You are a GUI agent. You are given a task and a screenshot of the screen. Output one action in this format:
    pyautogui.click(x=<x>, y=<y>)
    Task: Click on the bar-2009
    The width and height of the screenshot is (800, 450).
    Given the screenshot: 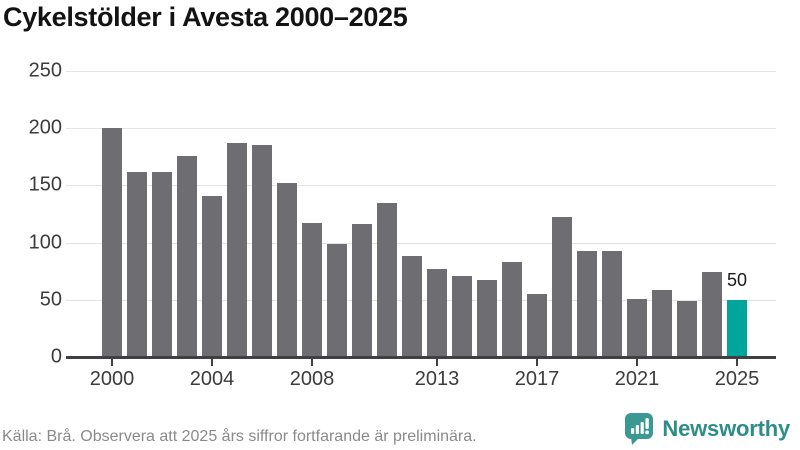 What is the action you would take?
    pyautogui.click(x=337, y=300)
    